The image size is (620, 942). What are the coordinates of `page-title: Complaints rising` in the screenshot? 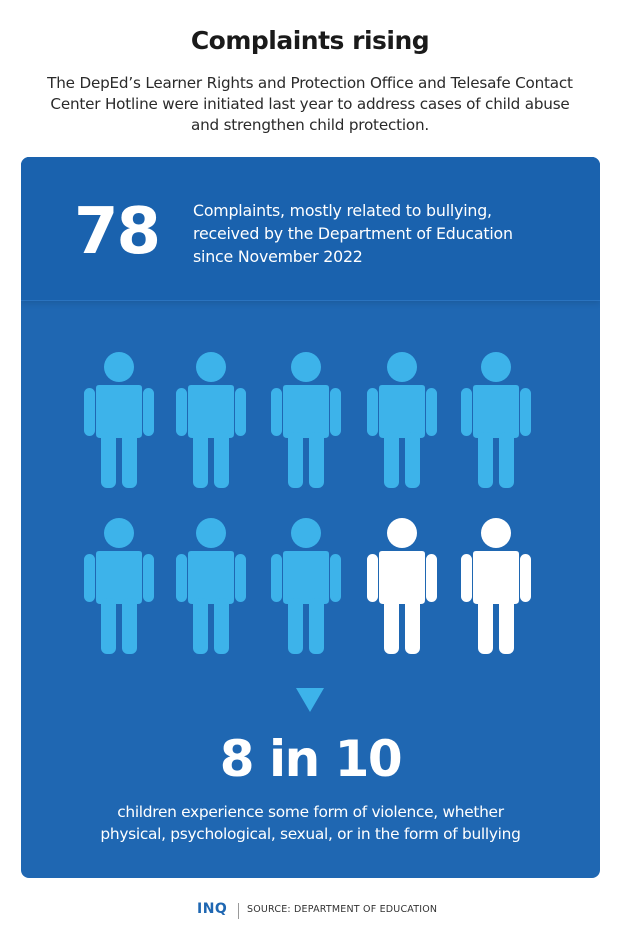 It's located at (310, 40).